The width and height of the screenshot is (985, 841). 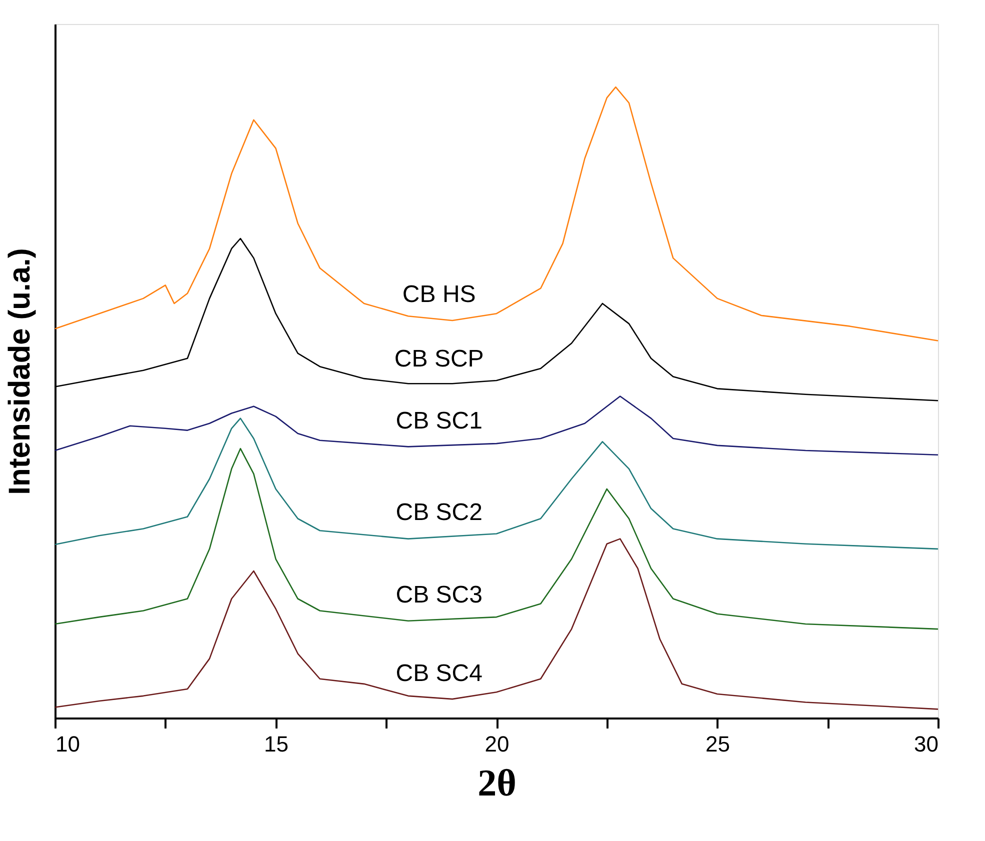 What do you see at coordinates (20, 371) in the screenshot?
I see `y-axis-title: Intensidade (u.a.)` at bounding box center [20, 371].